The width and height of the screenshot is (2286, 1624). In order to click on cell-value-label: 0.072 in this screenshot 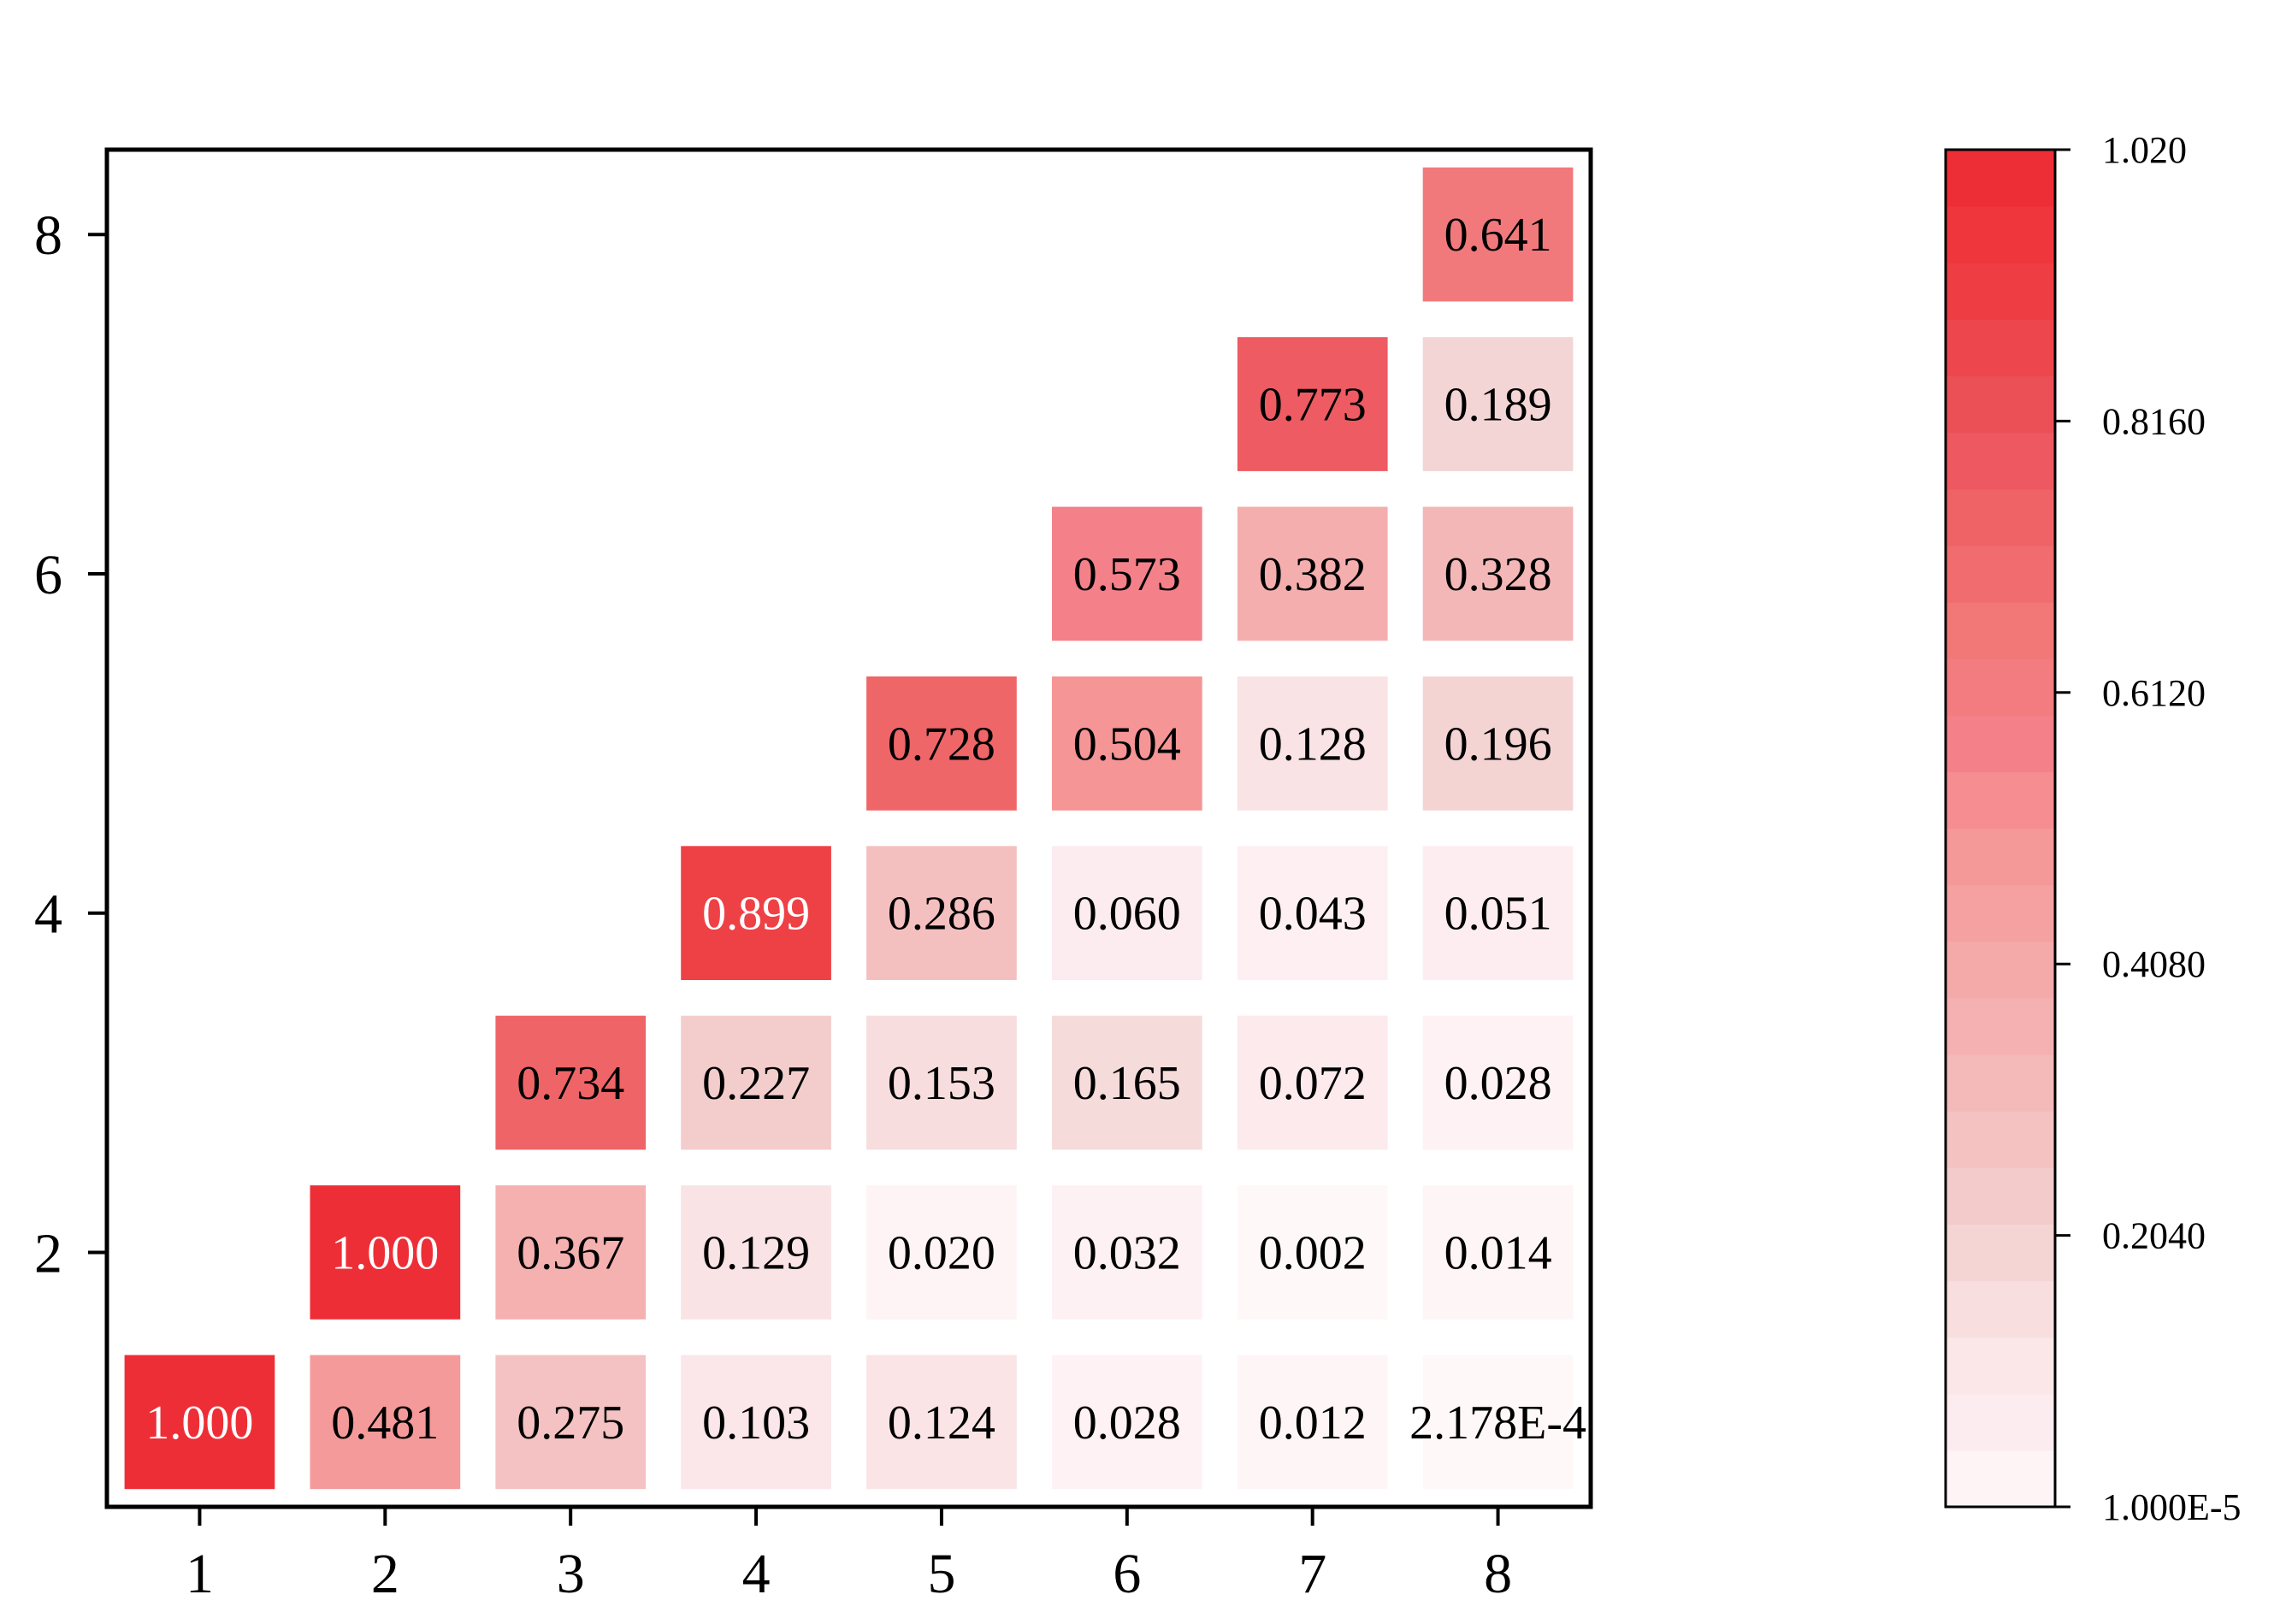, I will do `click(1313, 1083)`.